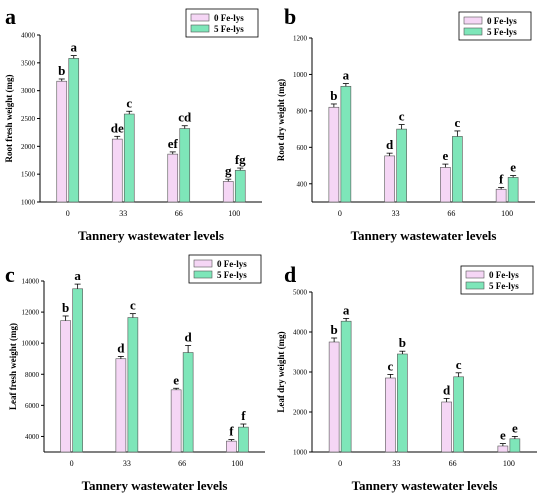 The width and height of the screenshot is (550, 500). I want to click on y-tick-label: 2000, so click(300, 413).